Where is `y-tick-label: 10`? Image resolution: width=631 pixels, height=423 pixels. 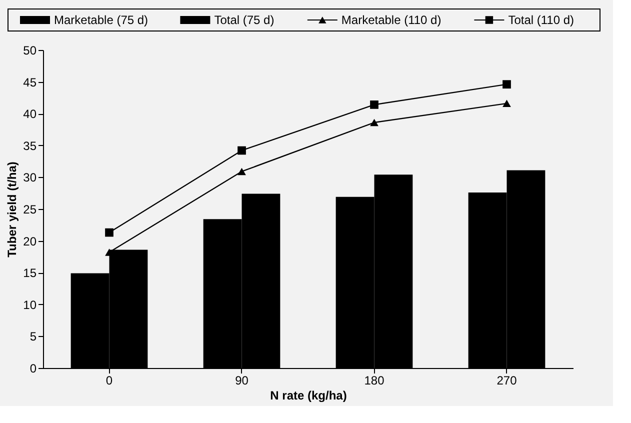 y-tick-label: 10 is located at coordinates (30, 305).